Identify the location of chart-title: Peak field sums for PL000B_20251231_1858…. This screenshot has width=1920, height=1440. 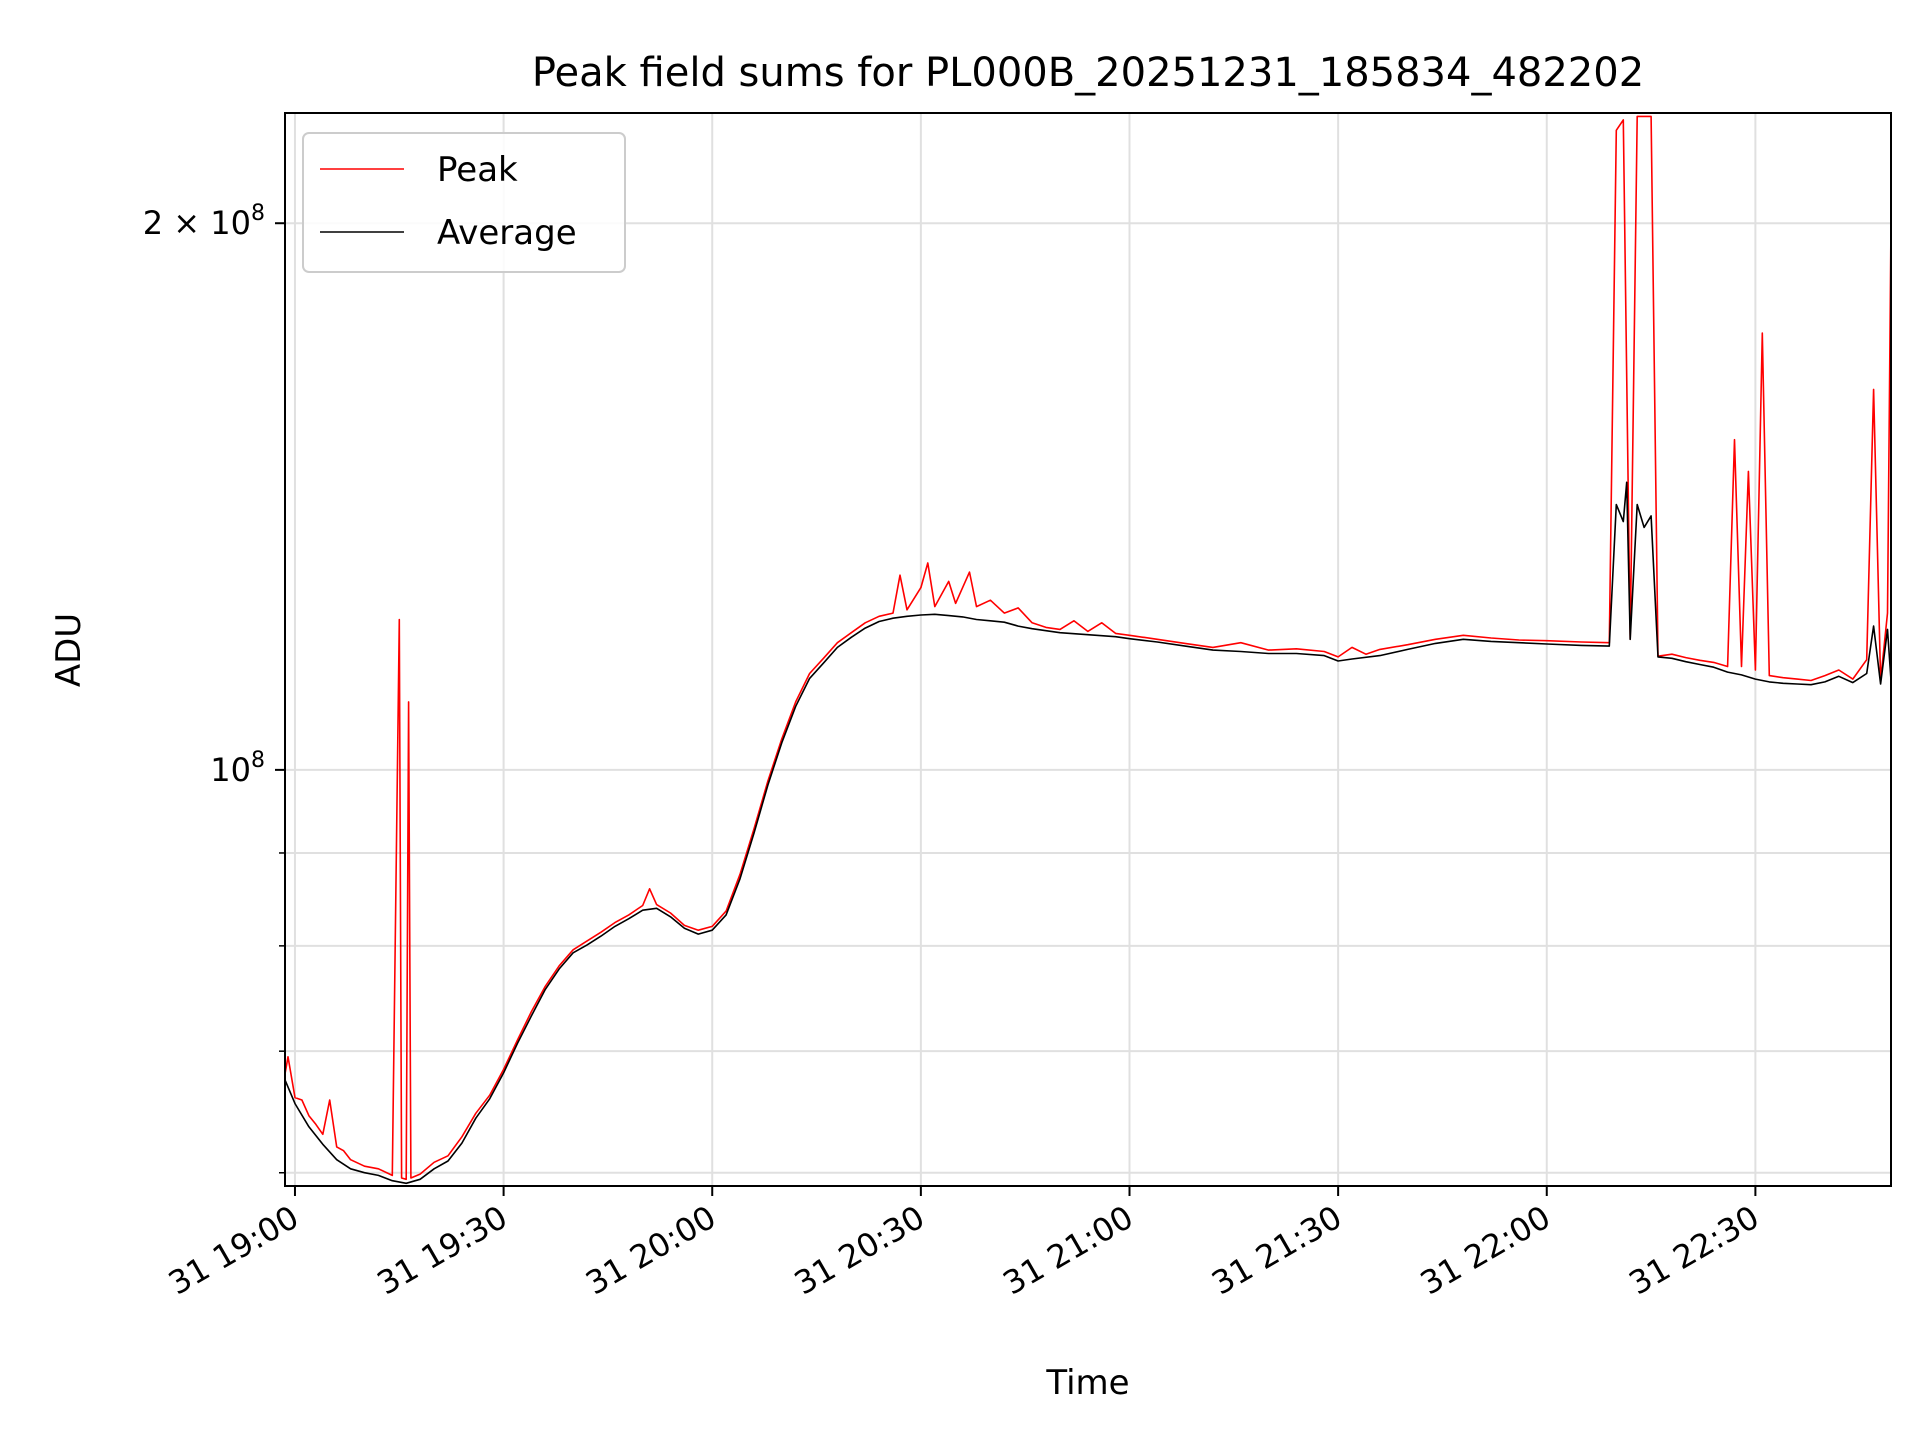
(1088, 73).